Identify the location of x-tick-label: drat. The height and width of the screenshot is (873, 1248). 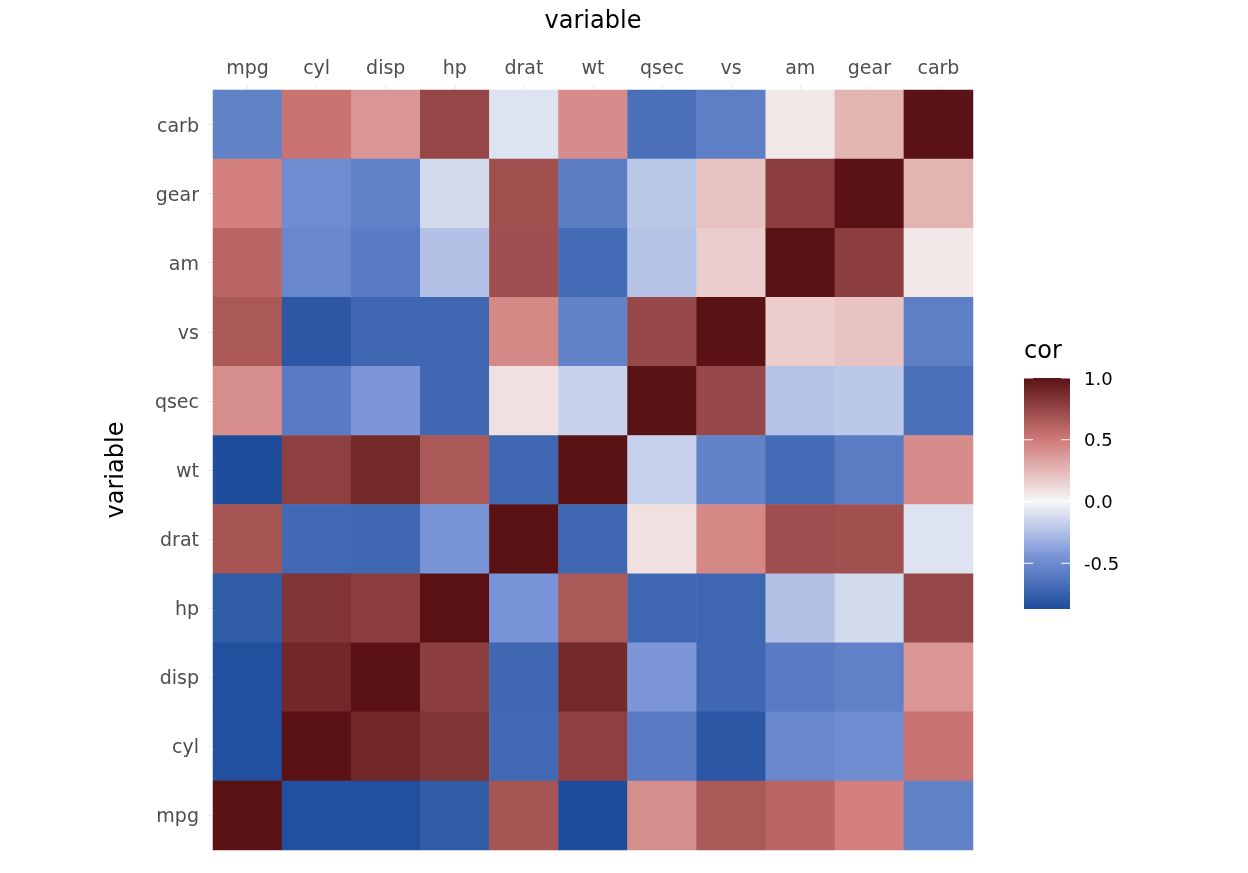
(524, 66).